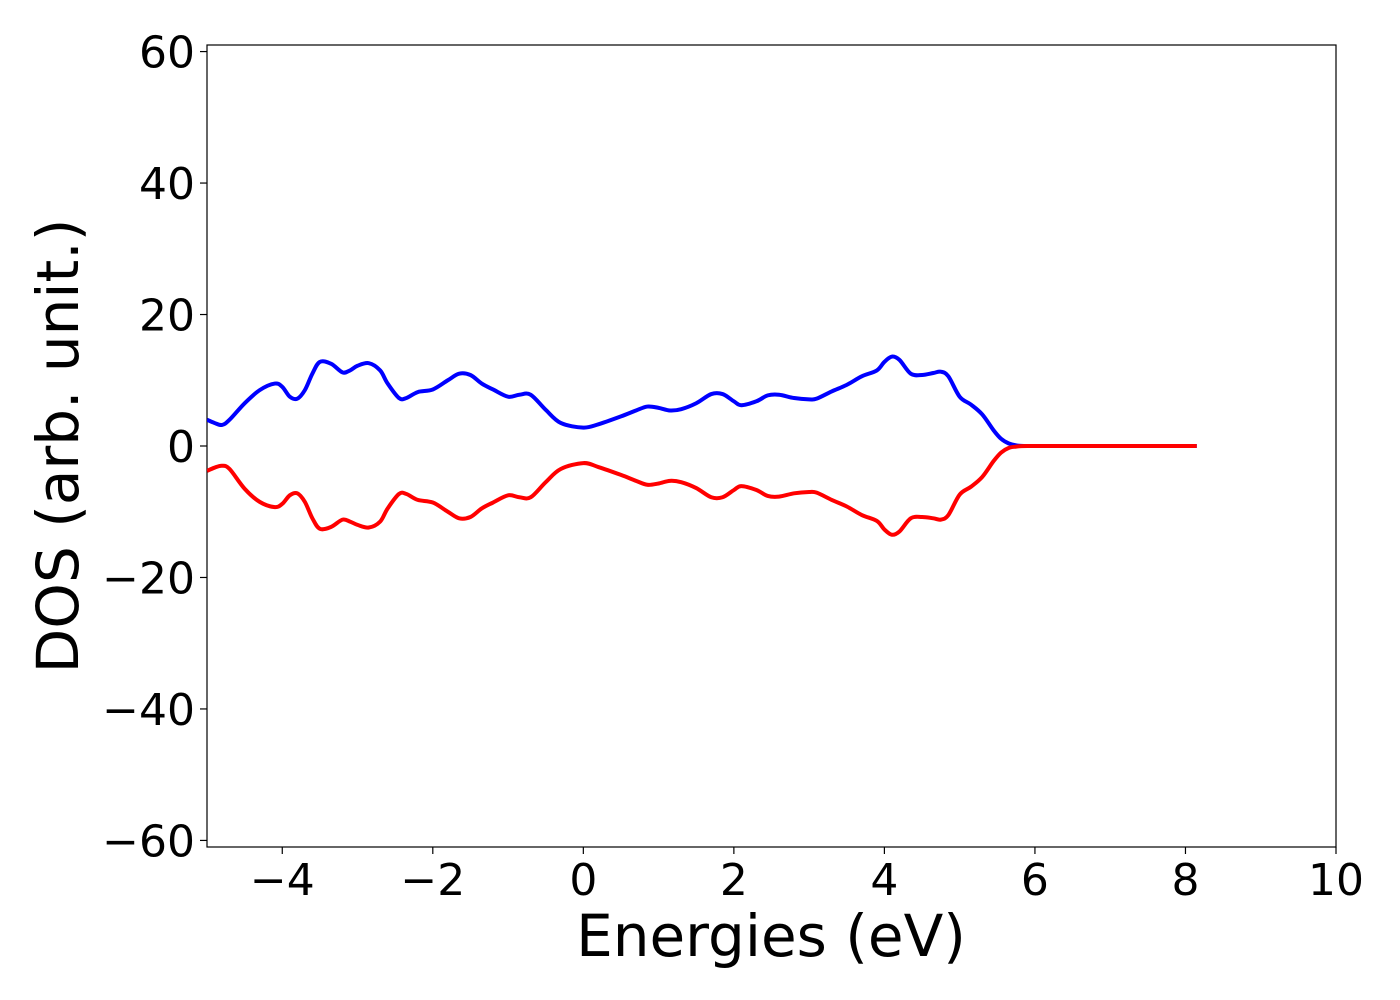 The width and height of the screenshot is (1400, 1000). Describe the element at coordinates (1336, 880) in the screenshot. I see `x-tick-label: 10` at that location.